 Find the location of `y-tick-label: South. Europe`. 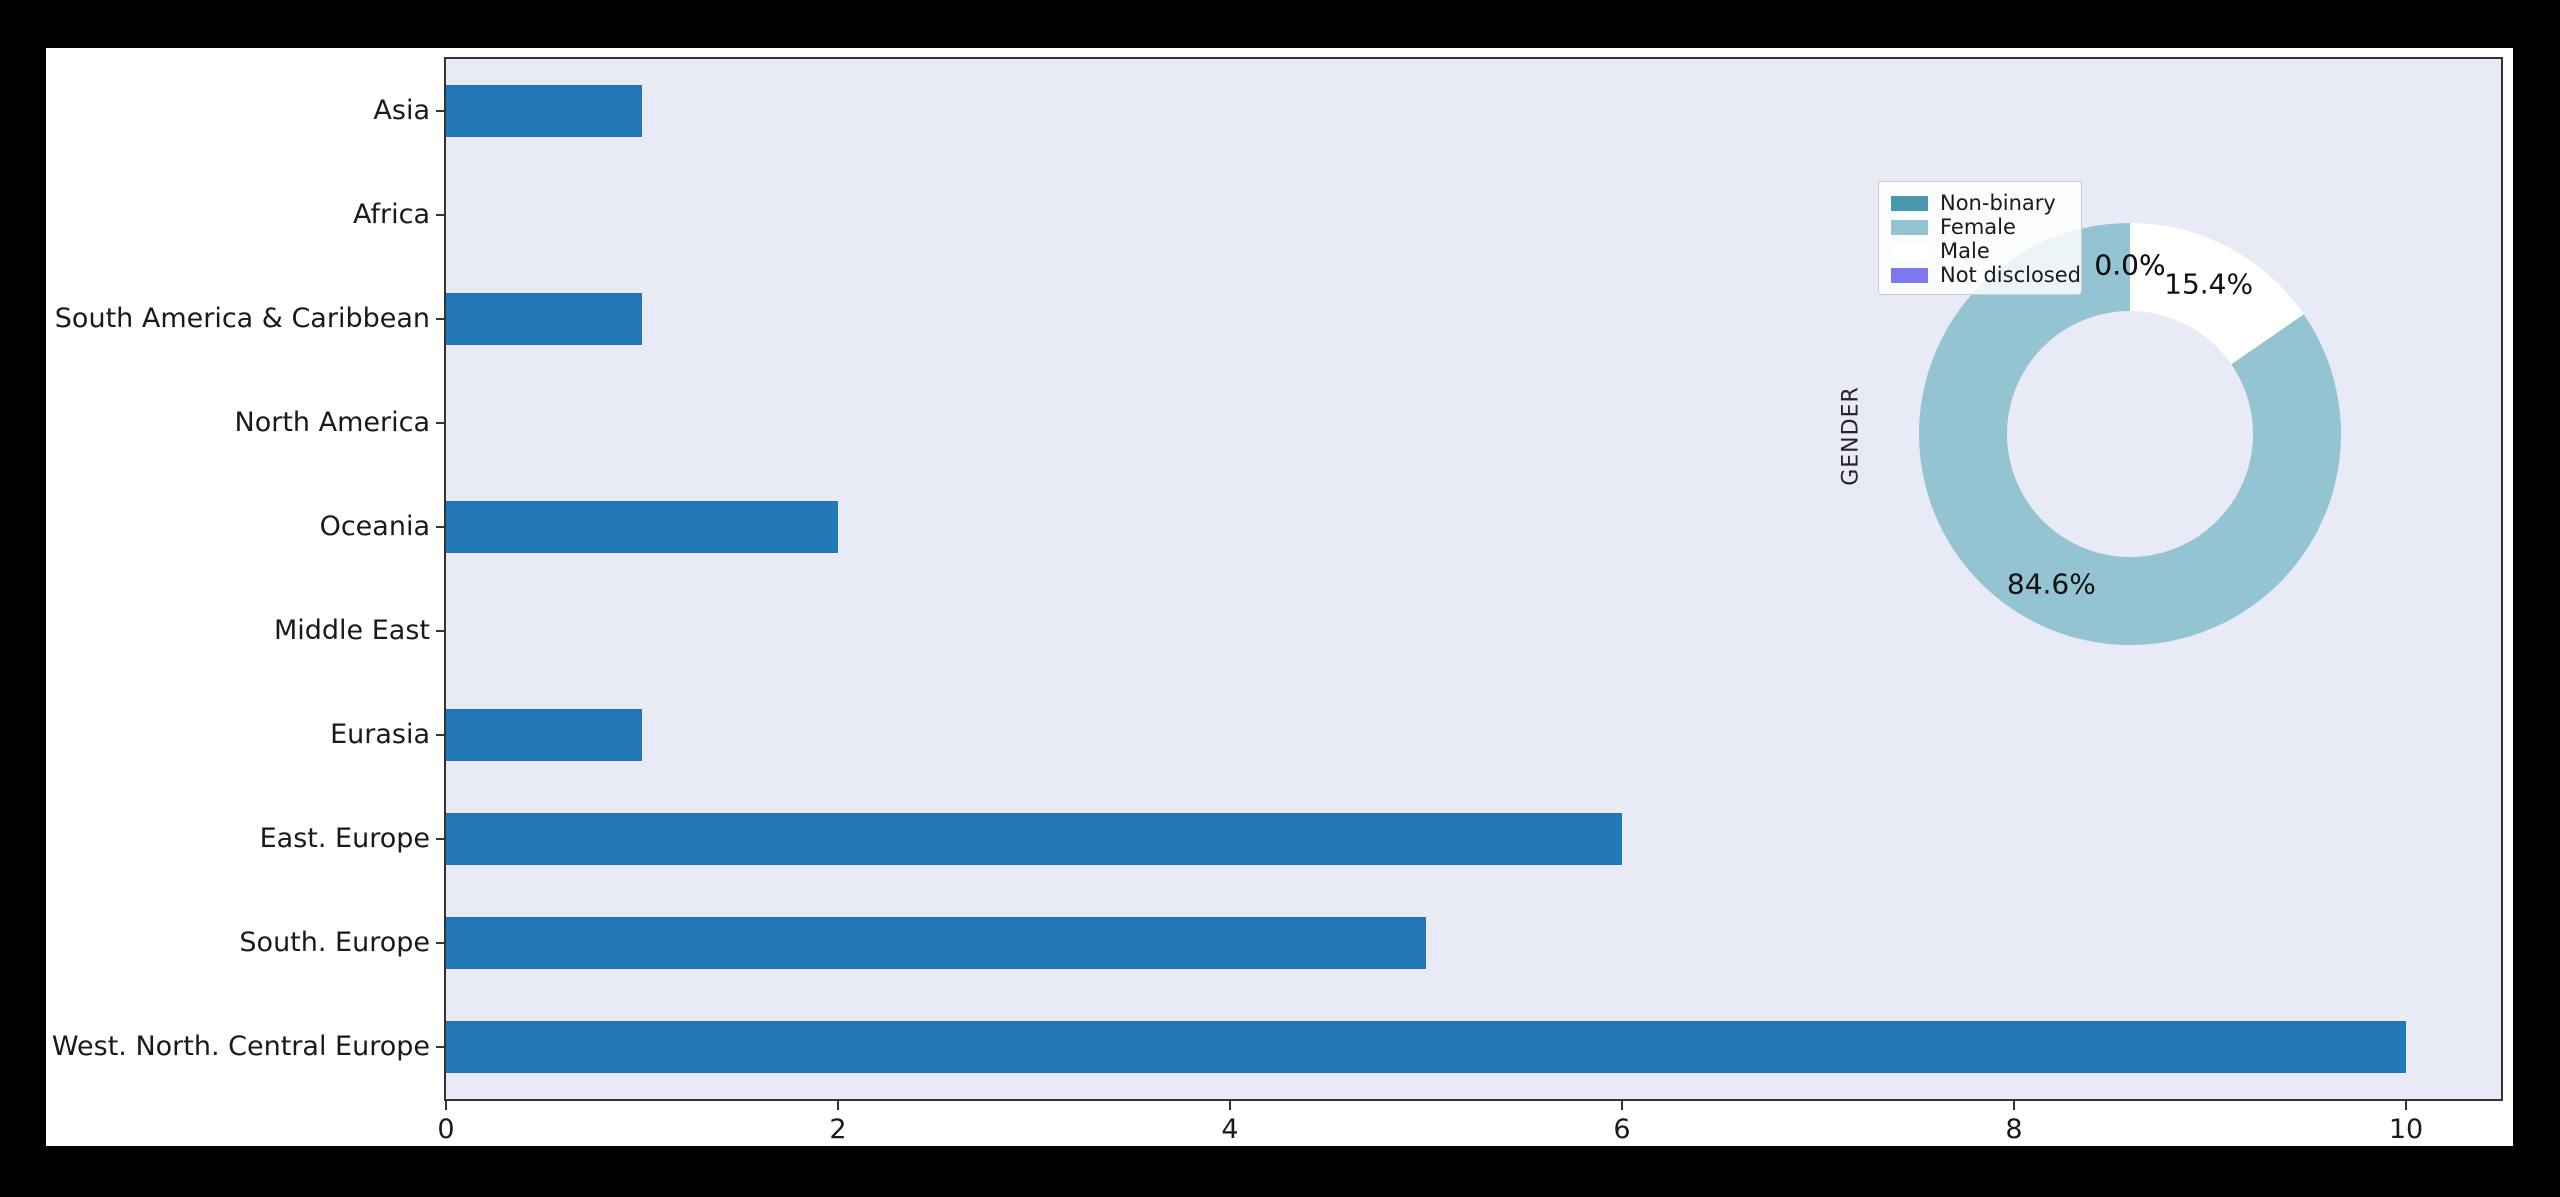

y-tick-label: South. Europe is located at coordinates (334, 942).